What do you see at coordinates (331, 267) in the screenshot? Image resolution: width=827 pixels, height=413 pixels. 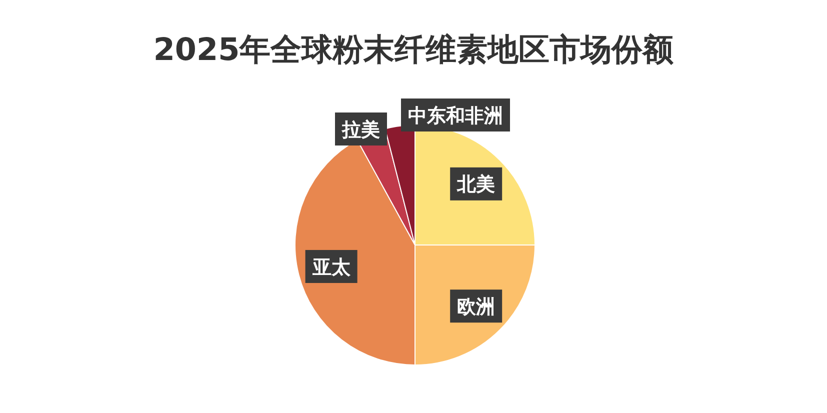 I see `slice-label: 亚太` at bounding box center [331, 267].